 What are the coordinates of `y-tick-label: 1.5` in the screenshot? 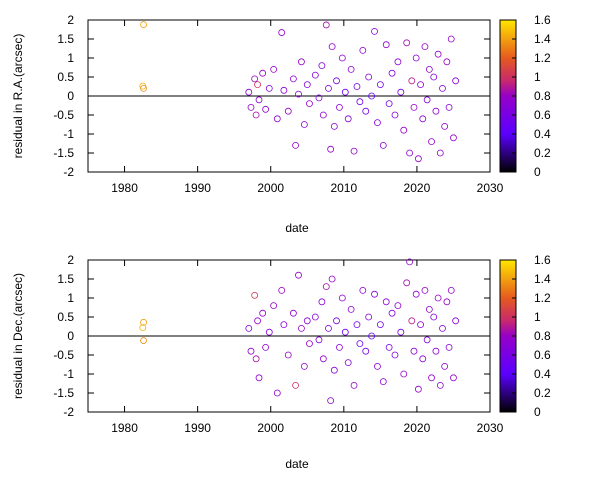 It's located at (65, 39).